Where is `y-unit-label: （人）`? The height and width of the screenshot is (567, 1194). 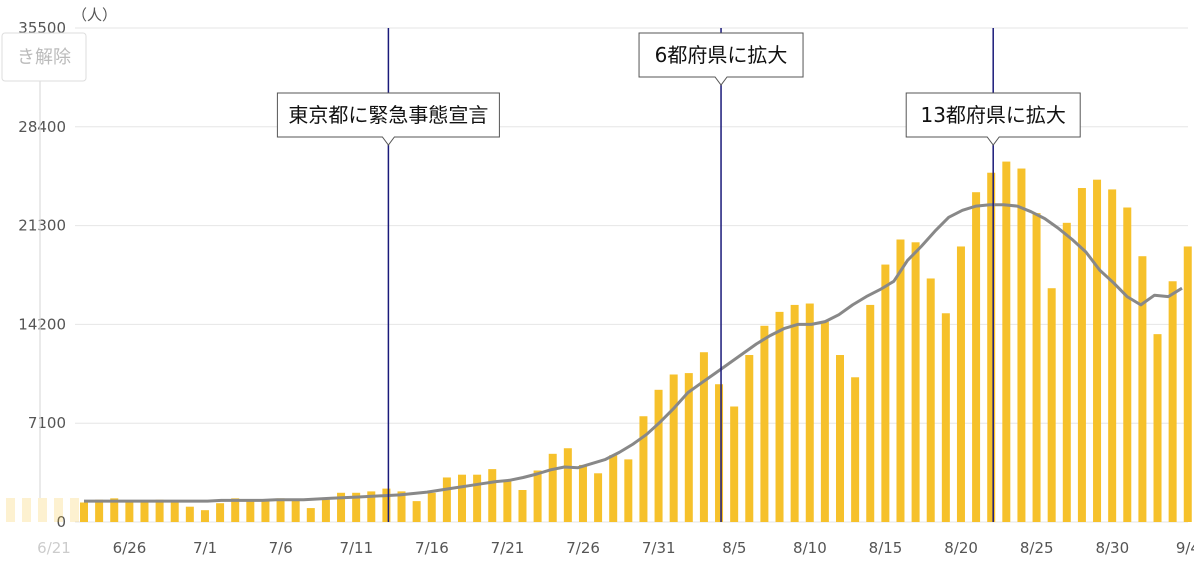
y-unit-label: （人） is located at coordinates (94, 15).